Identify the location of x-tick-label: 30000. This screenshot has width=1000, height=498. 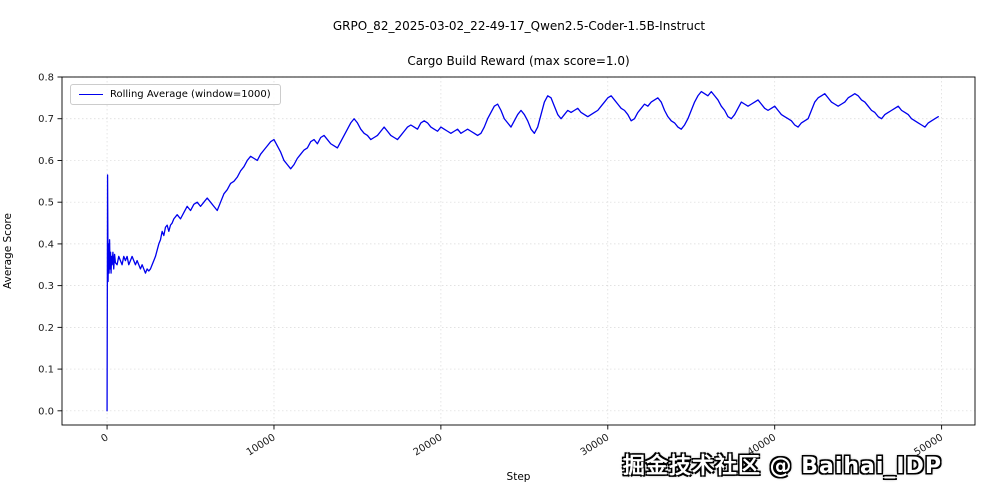
(595, 445).